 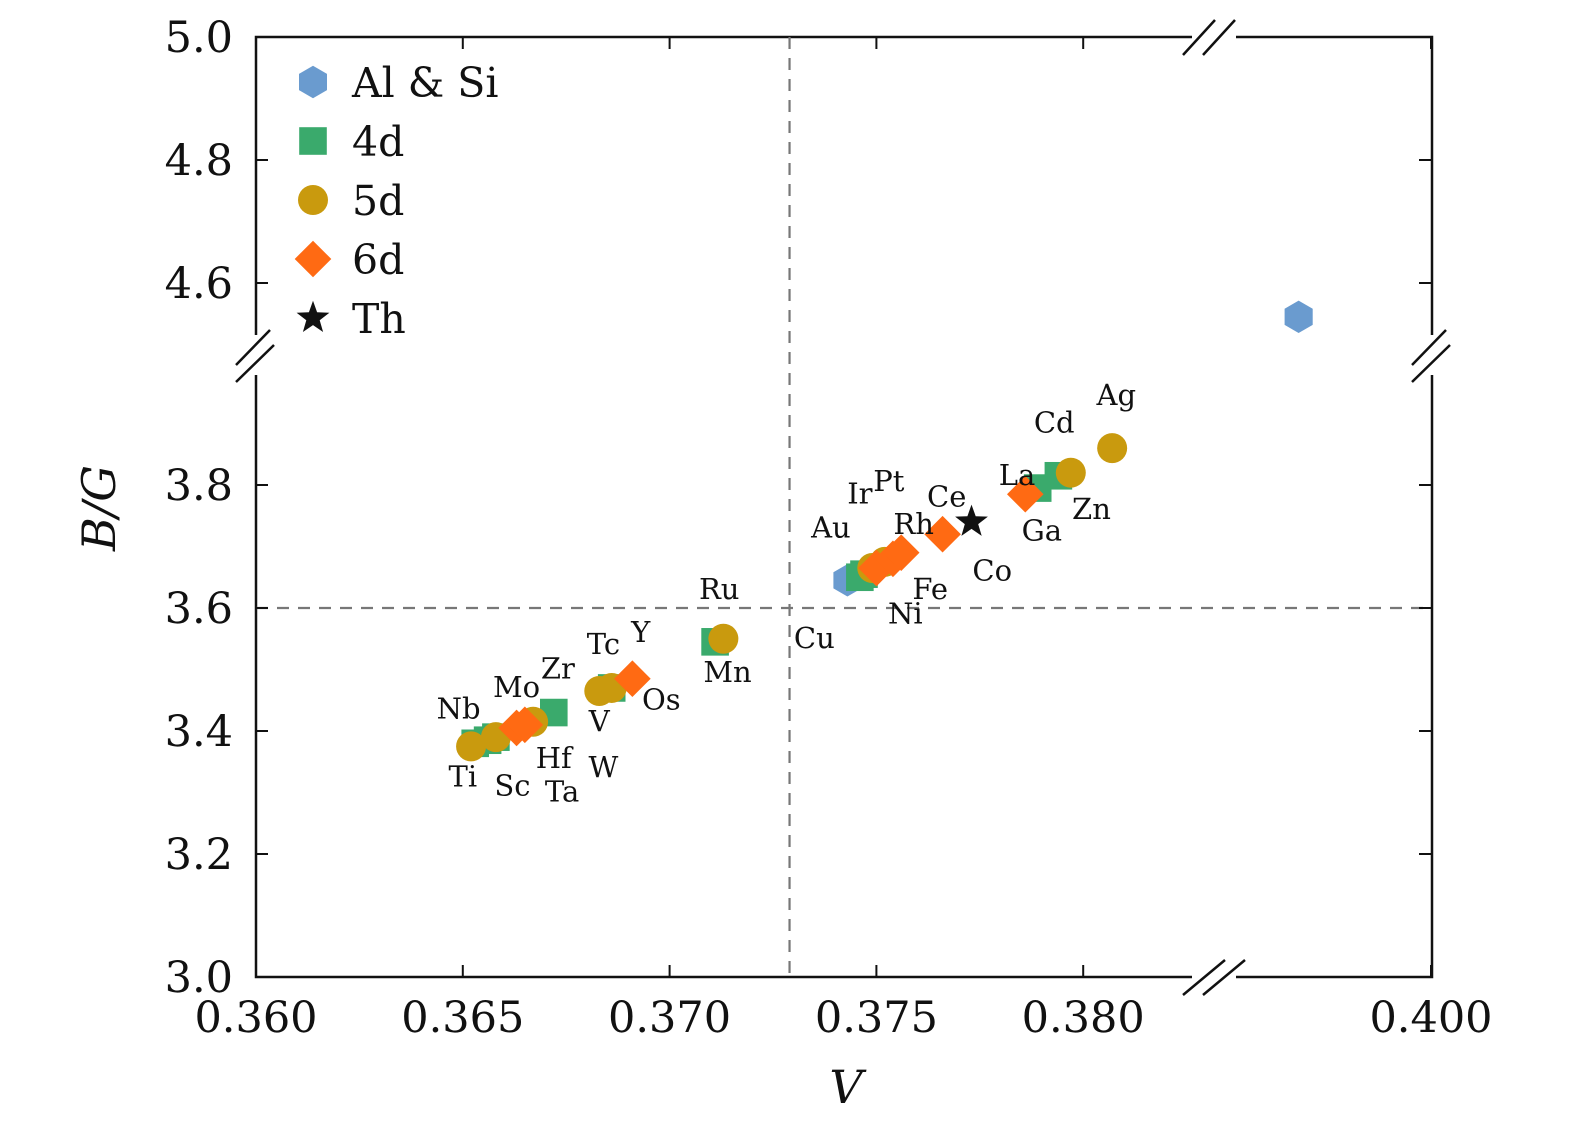 I want to click on y-axis-title: B/G, so click(x=99, y=508).